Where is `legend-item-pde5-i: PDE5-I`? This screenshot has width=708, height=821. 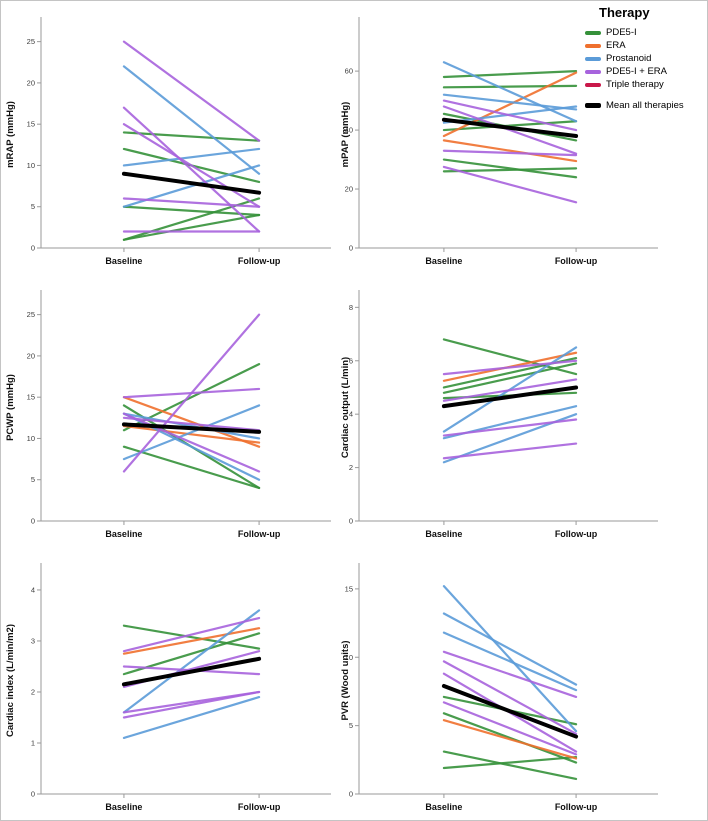
legend-item-pde5-i: PDE5-I is located at coordinates (644, 32).